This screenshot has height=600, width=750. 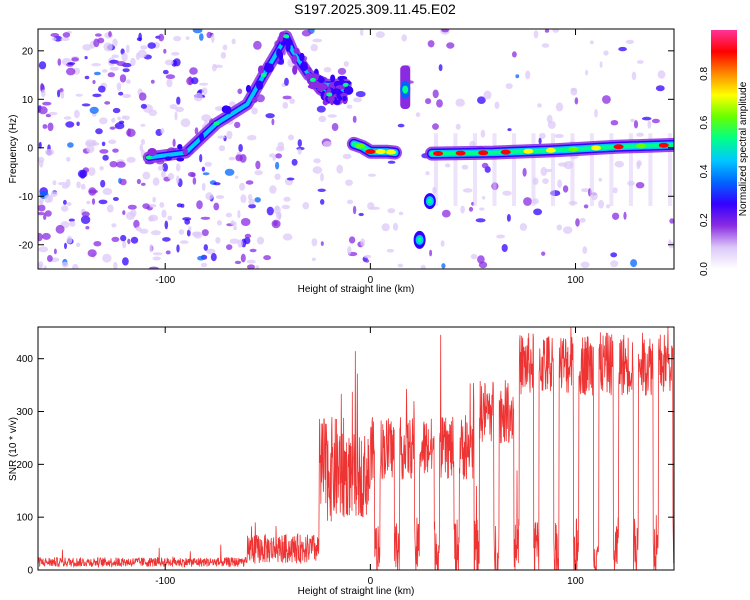 I want to click on y-tick-label: 0, so click(x=30, y=571).